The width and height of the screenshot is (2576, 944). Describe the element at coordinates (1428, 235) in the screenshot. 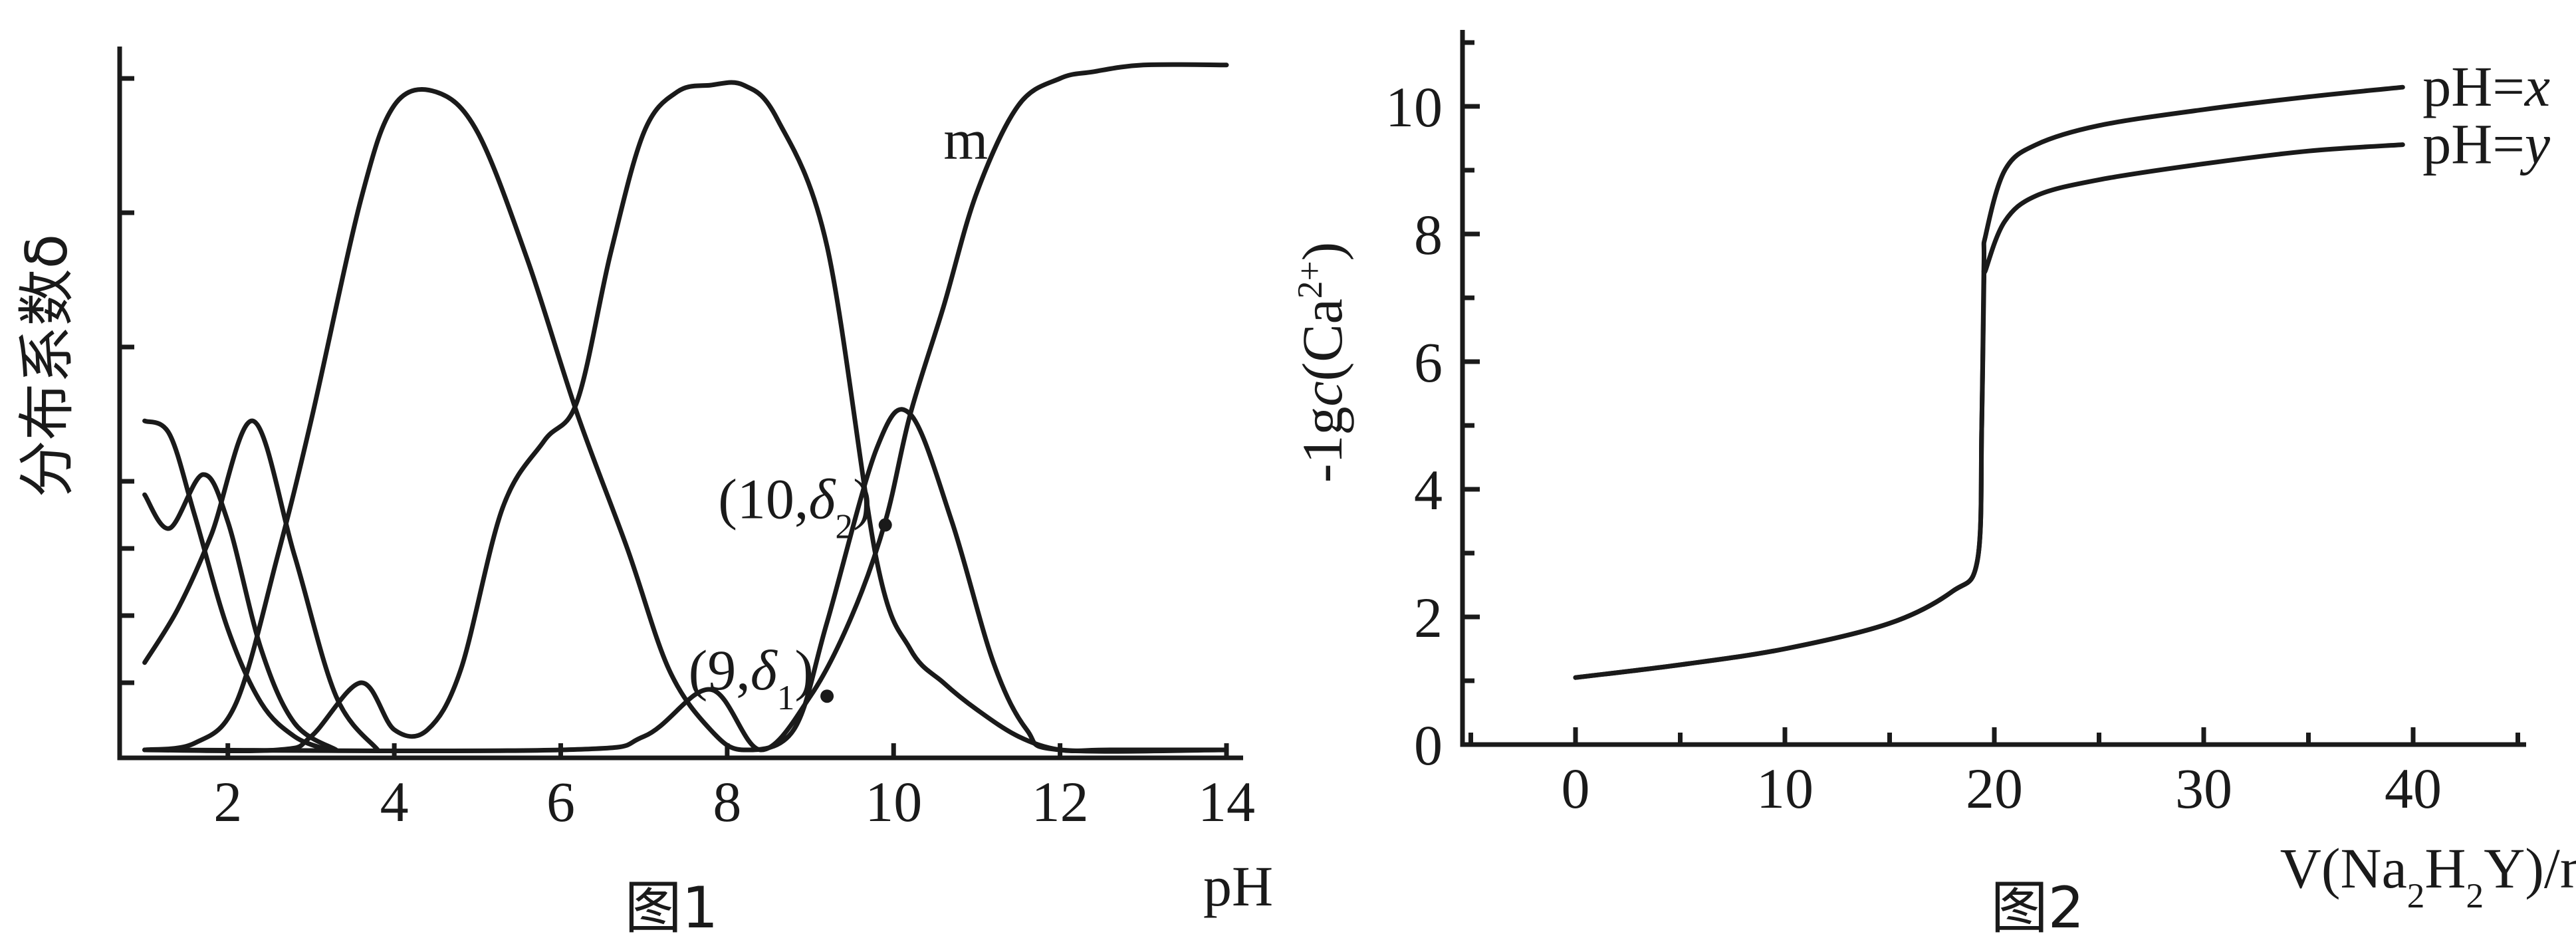

I see `chart2-y-tick-label: 8` at that location.